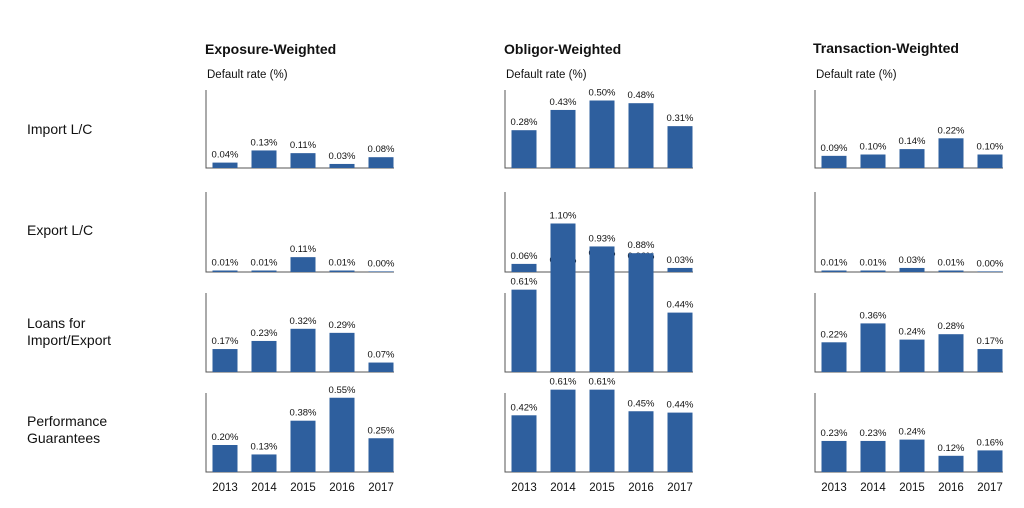  Describe the element at coordinates (524, 407) in the screenshot. I see `data-label: 0.42%` at that location.